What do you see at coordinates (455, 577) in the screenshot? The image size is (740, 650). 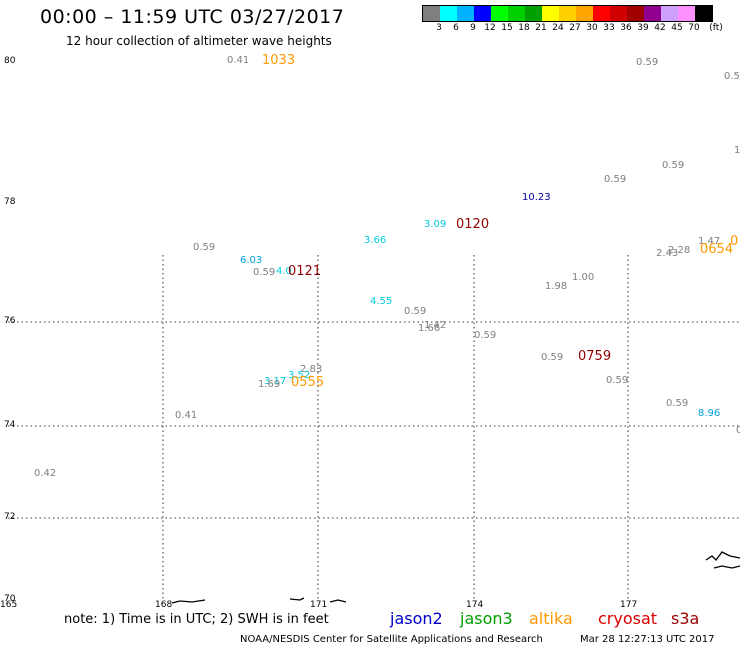 I see `coastline` at bounding box center [455, 577].